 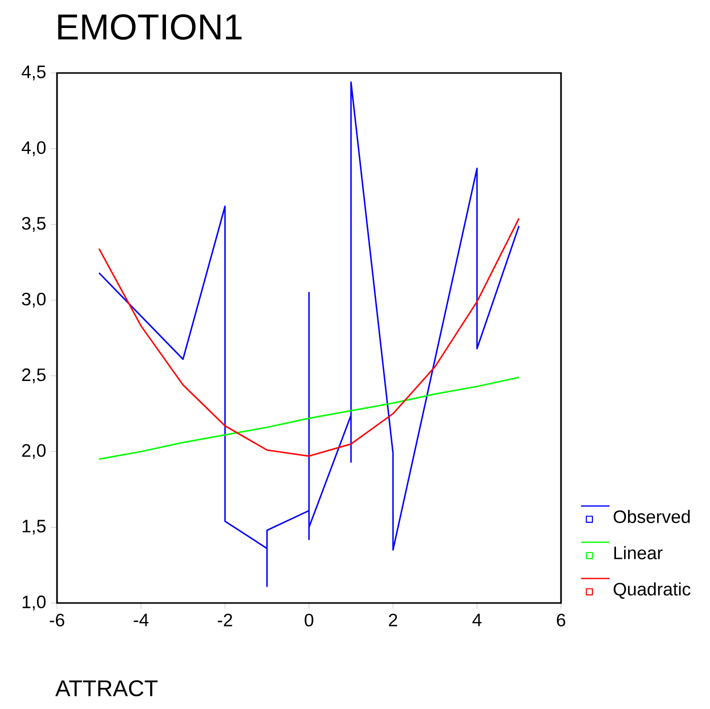 I want to click on legend-label: Observed, so click(x=652, y=517).